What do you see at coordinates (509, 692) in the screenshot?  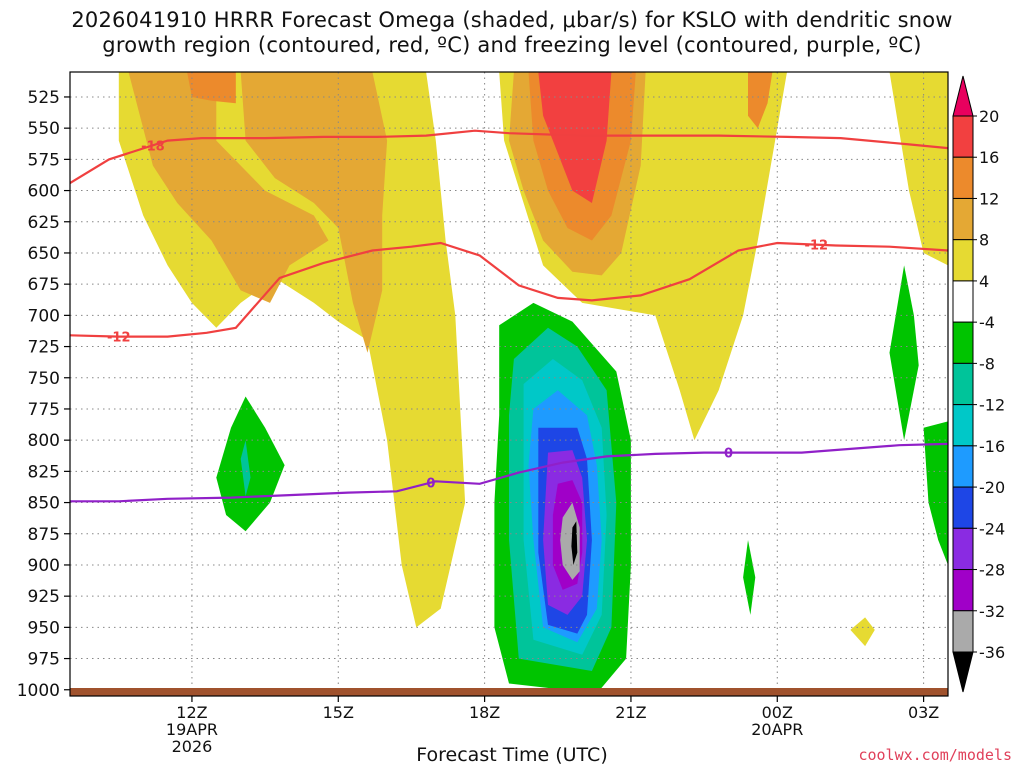 I see `ground-strip` at bounding box center [509, 692].